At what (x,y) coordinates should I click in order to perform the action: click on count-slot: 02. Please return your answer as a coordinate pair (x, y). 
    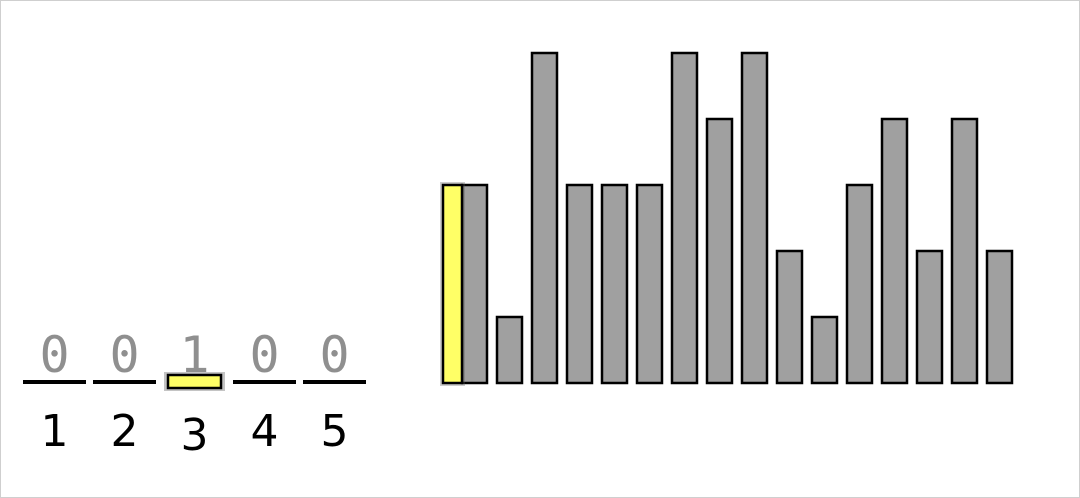
    Looking at the image, I should click on (124, 391).